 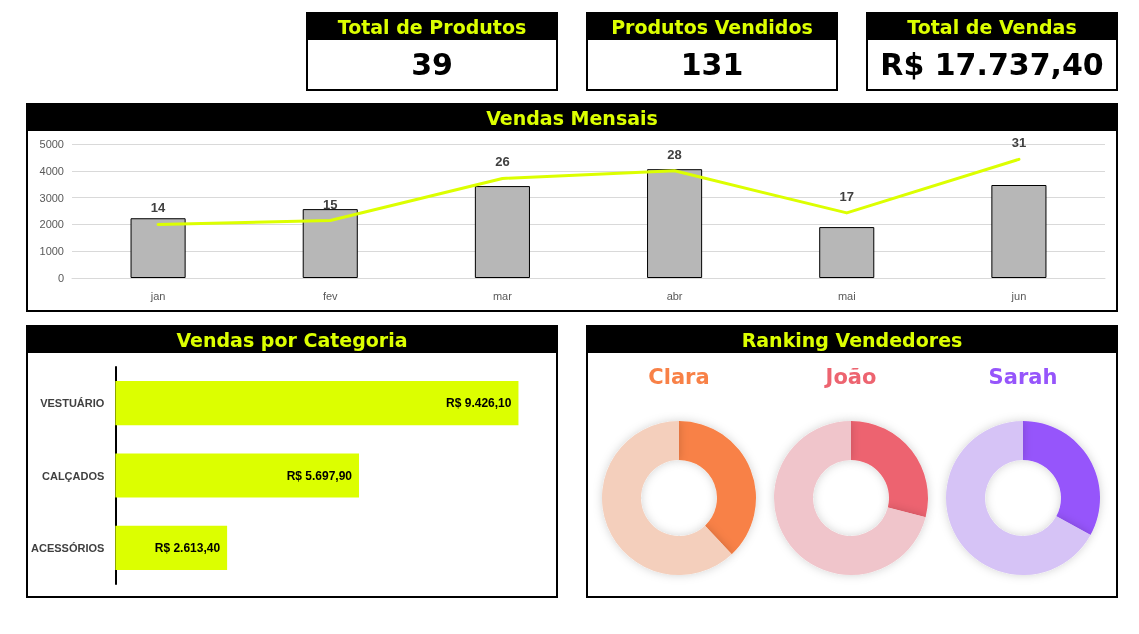 I want to click on y-tick-label: CALÇADOS, so click(x=73, y=475).